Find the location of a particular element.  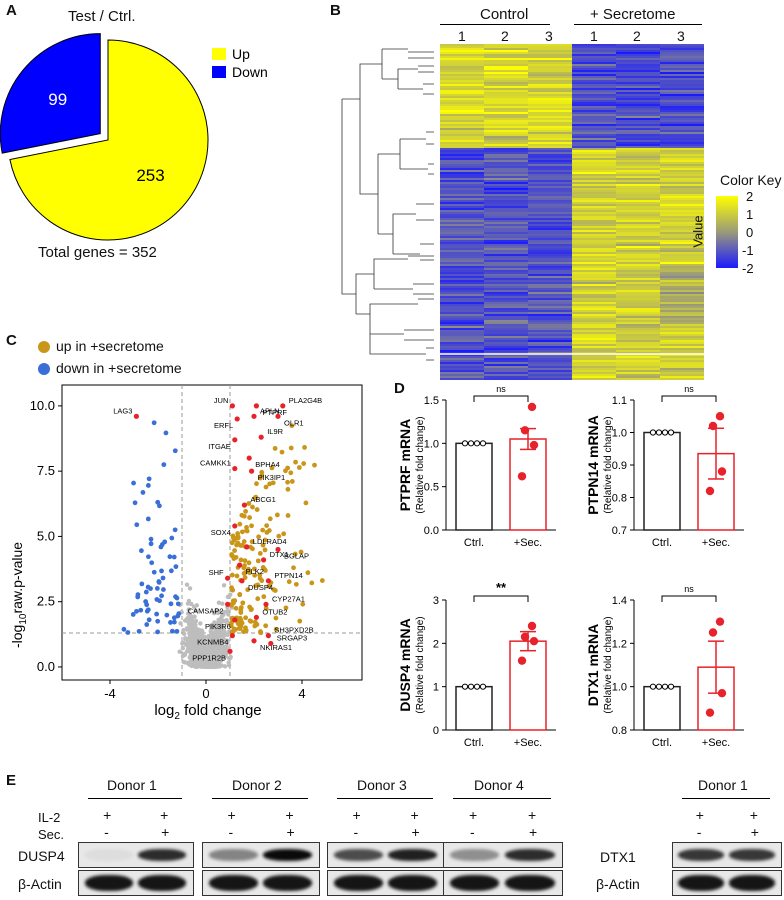

point-highlight is located at coordinates (232, 636).